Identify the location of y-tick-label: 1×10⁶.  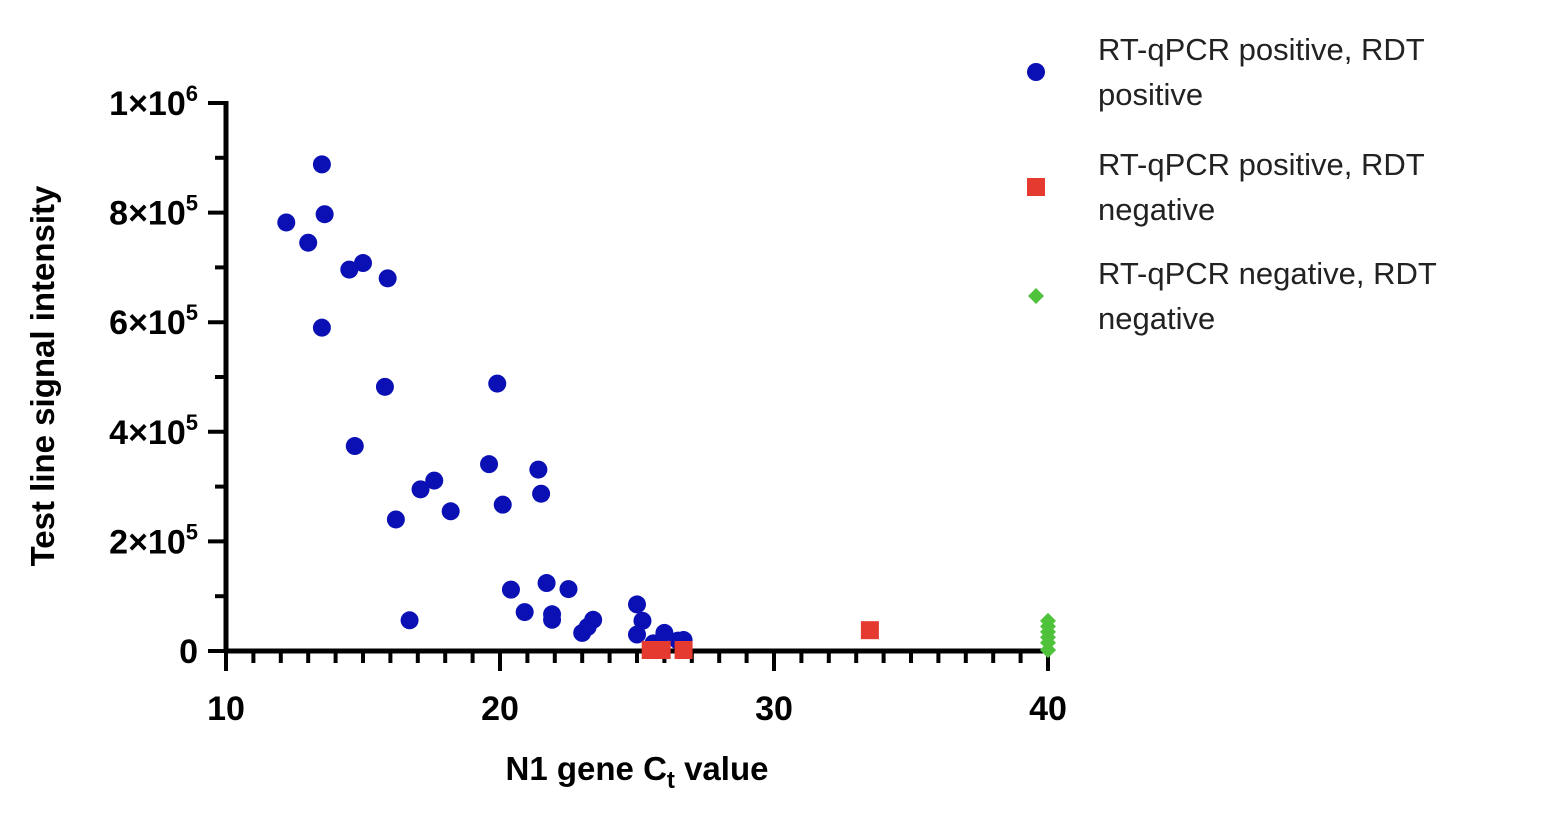
(153, 102).